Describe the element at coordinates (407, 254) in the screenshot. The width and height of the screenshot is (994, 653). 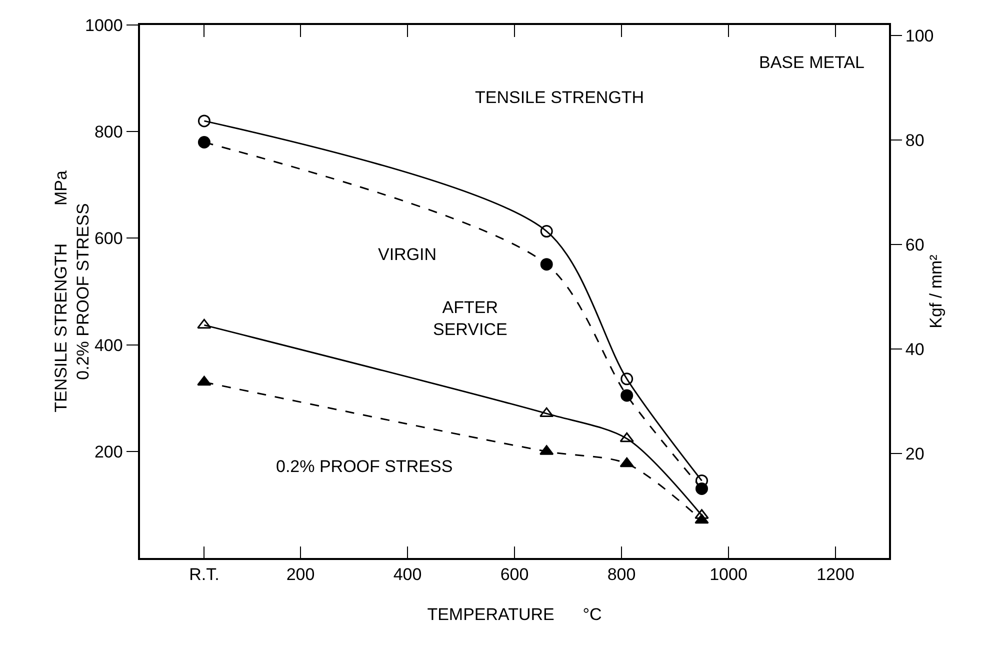
I see `annotation: VIRGIN` at that location.